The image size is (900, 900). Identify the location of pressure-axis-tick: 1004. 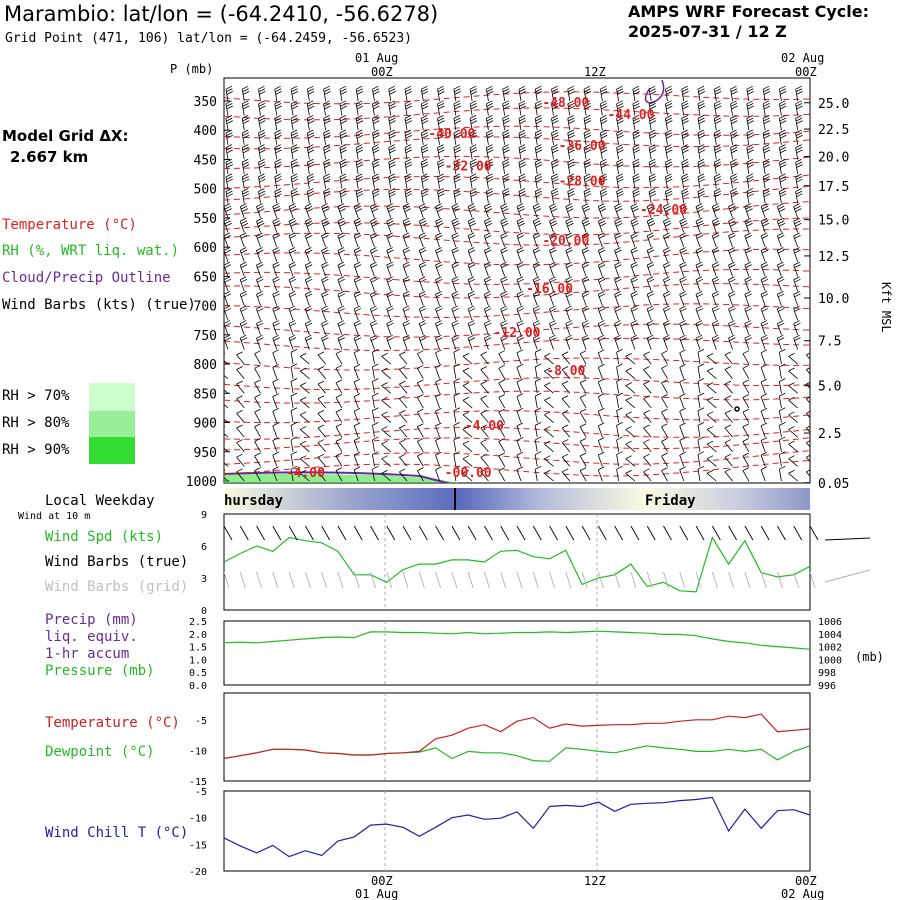
(830, 635).